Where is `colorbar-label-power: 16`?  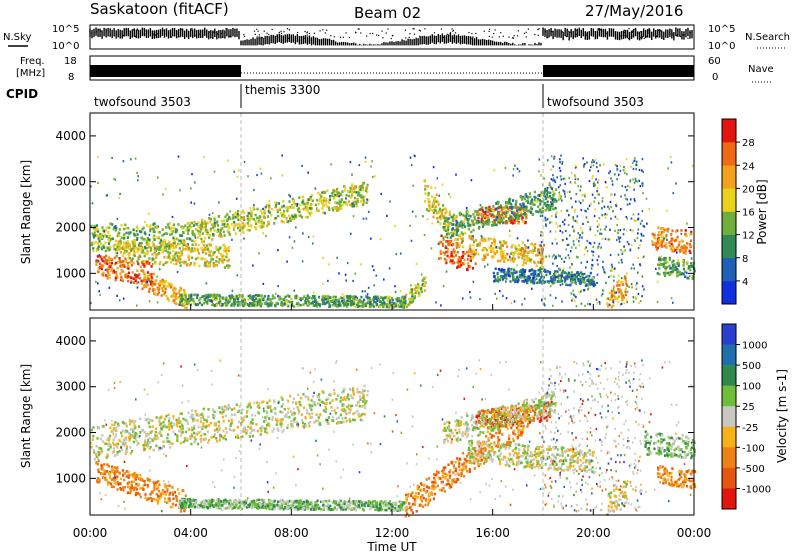 colorbar-label-power: 16 is located at coordinates (748, 213).